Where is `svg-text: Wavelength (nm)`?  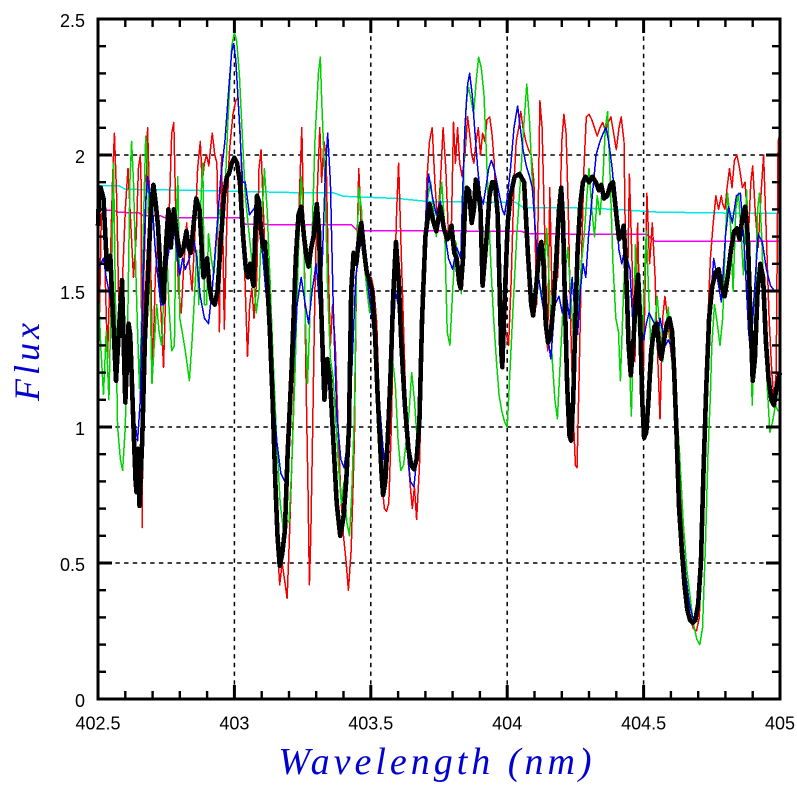 svg-text: Wavelength (nm) is located at coordinates (436, 762).